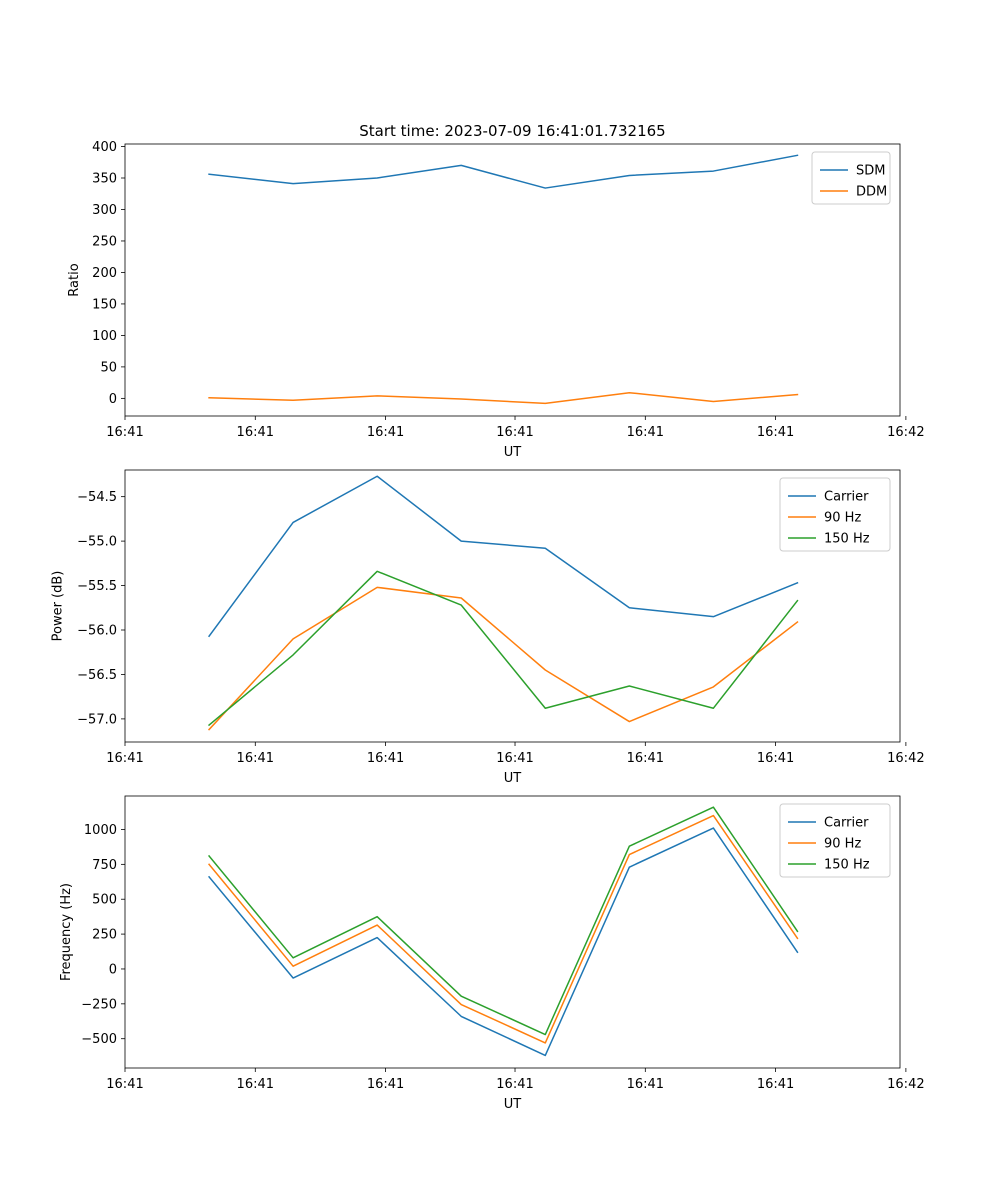 This screenshot has width=1000, height=1204. What do you see at coordinates (104, 304) in the screenshot?
I see `y-tick-label: 150` at bounding box center [104, 304].